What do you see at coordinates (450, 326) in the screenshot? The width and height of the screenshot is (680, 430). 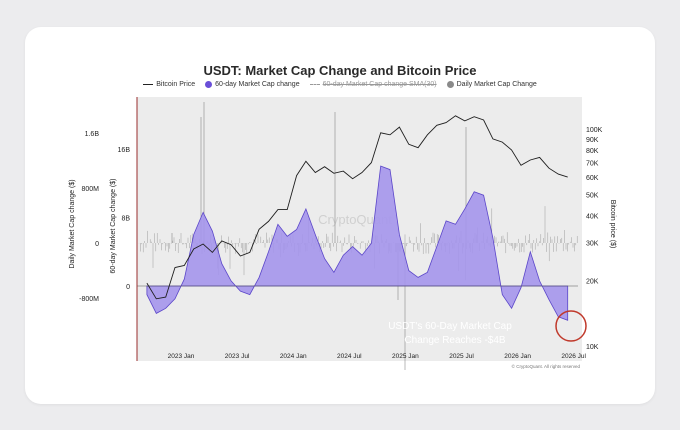 I see `annotation-line-1: USDT's 60-Day Market Cap` at bounding box center [450, 326].